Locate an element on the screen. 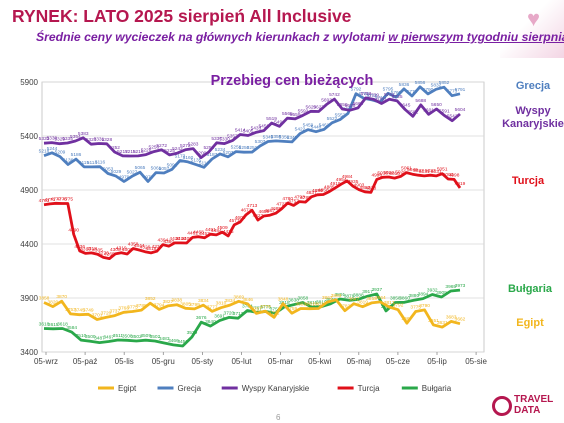 The image size is (564, 423). data-label: 5650 is located at coordinates (342, 105).